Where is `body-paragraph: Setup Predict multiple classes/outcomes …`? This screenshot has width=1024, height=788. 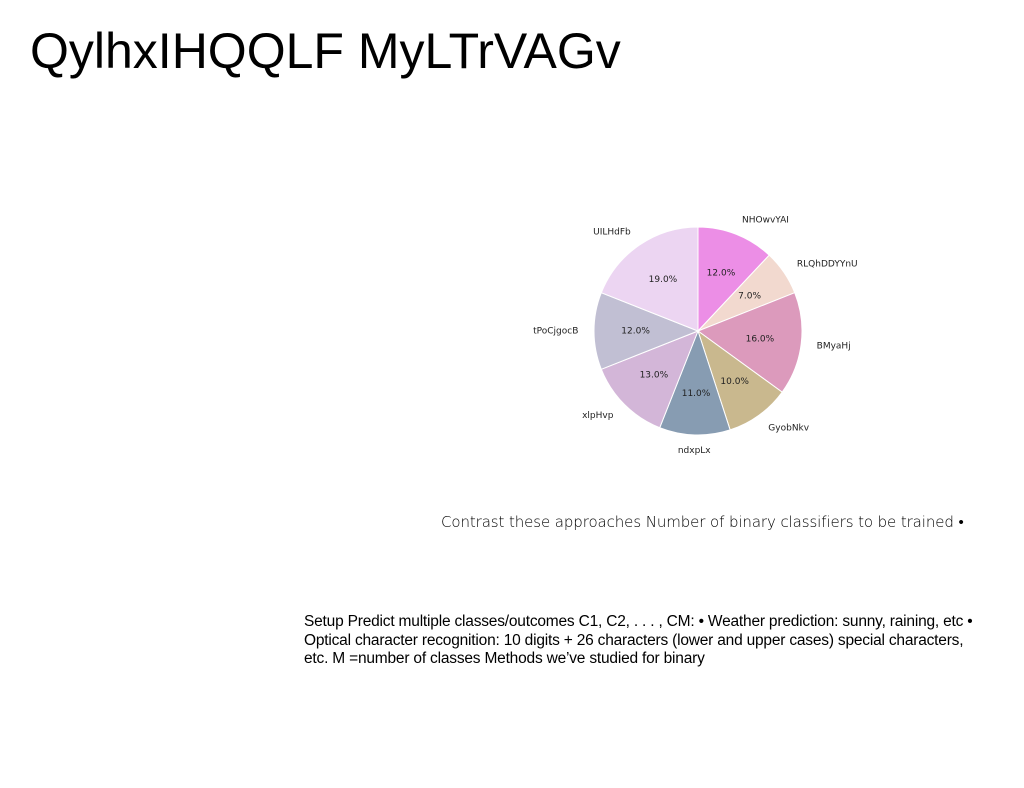 body-paragraph: Setup Predict multiple classes/outcomes … is located at coordinates (638, 640).